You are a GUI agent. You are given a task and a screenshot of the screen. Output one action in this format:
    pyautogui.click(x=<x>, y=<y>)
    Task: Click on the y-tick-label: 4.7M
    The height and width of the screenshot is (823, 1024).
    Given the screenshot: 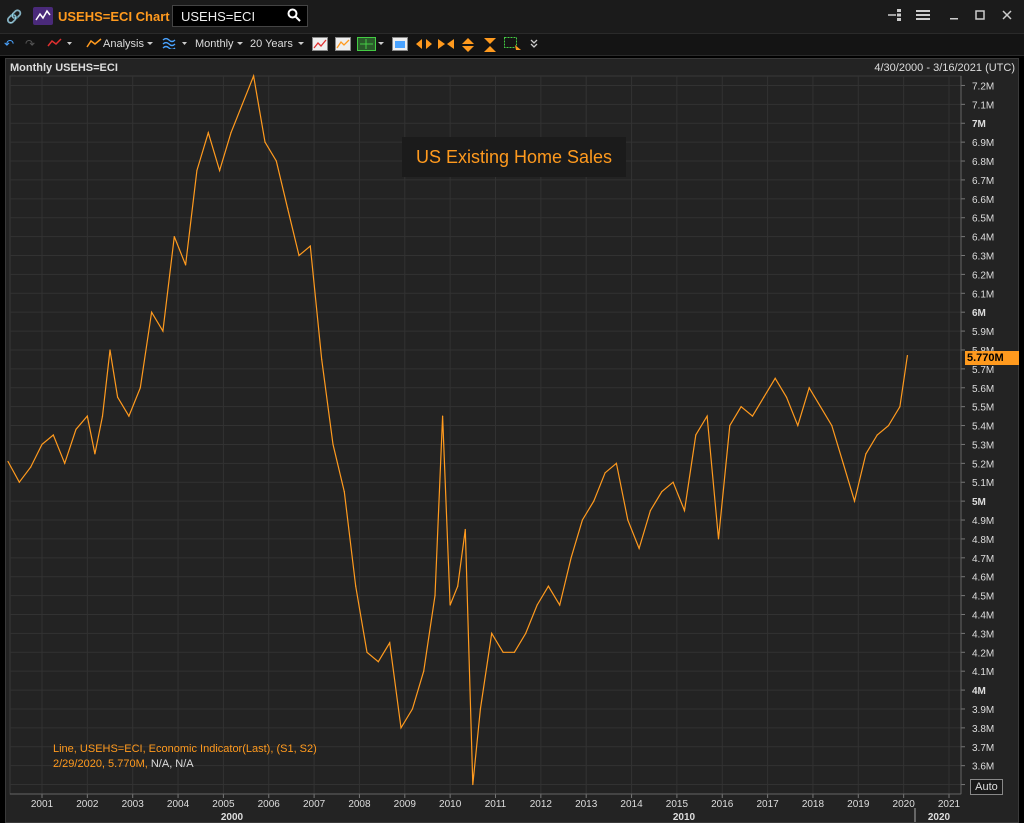 What is the action you would take?
    pyautogui.click(x=983, y=559)
    